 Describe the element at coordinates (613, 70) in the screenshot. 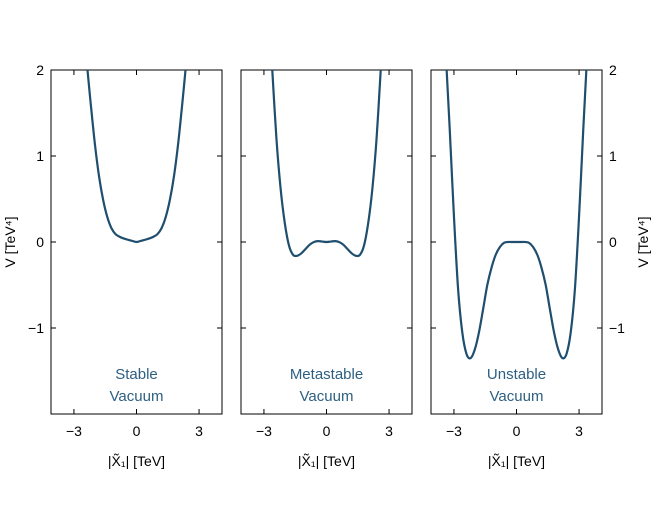

I see `y-tick-label-right: 2` at that location.